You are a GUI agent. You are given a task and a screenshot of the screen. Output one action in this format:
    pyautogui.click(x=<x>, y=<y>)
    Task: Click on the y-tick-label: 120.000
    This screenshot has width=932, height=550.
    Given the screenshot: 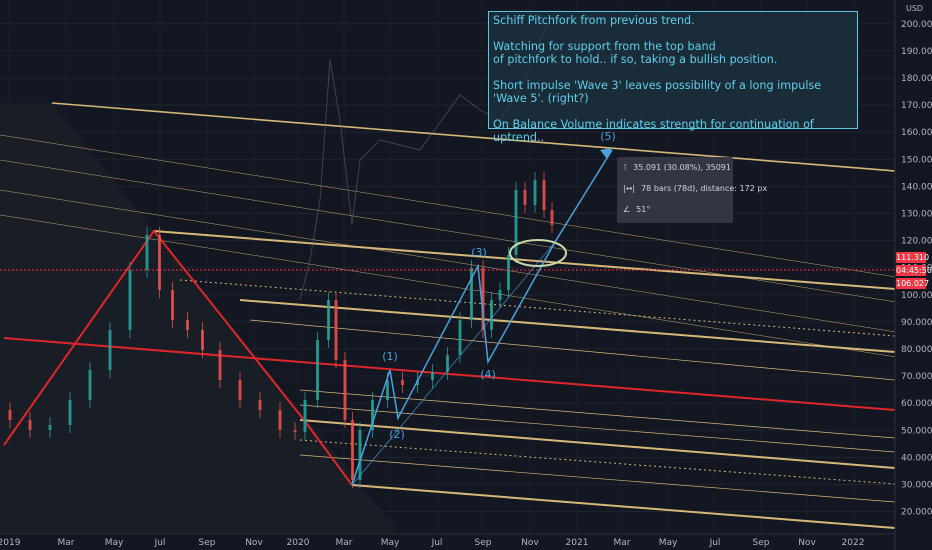 What is the action you would take?
    pyautogui.click(x=916, y=242)
    